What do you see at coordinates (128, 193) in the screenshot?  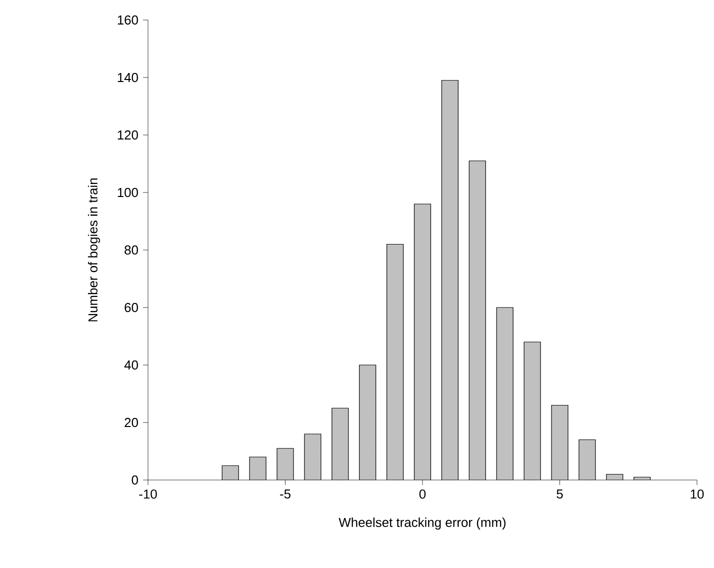 I see `y-tick-label: 100` at bounding box center [128, 193].